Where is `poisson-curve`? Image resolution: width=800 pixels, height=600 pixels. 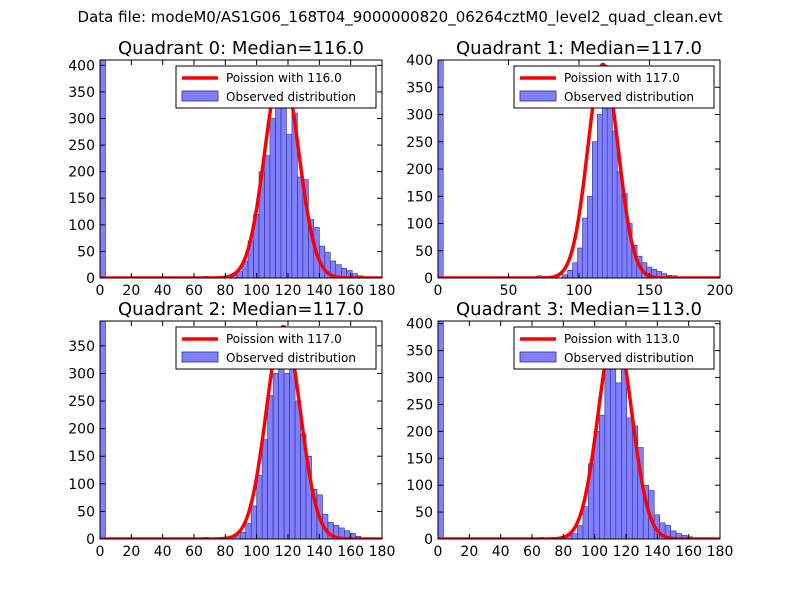 poisson-curve is located at coordinates (241, 431).